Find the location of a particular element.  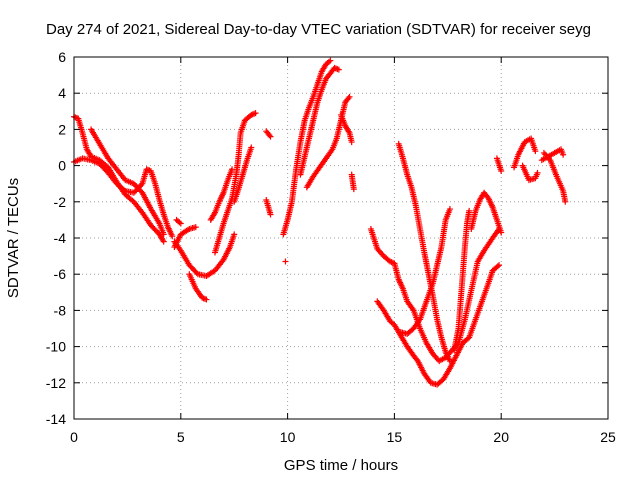

y-tick-label: 6 is located at coordinates (62, 57).